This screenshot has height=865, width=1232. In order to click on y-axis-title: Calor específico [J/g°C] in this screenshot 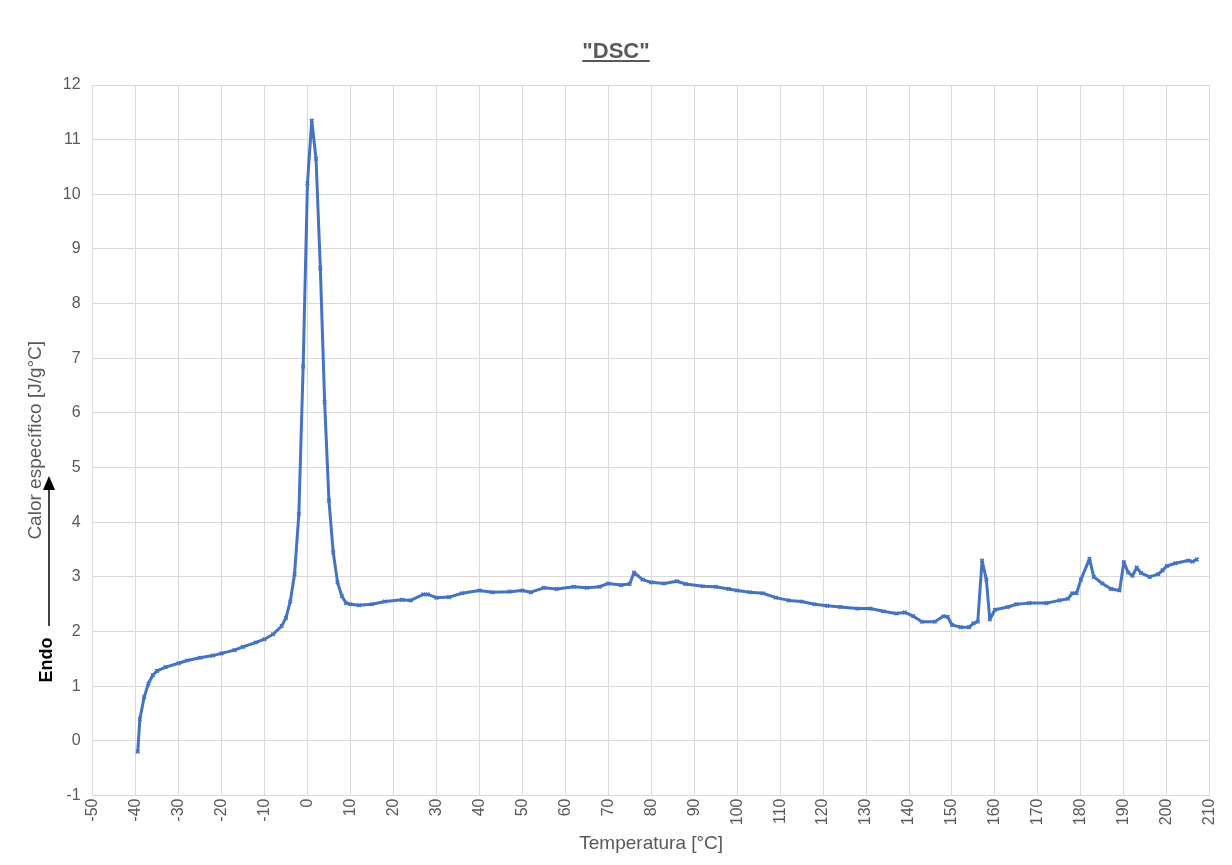, I will do `click(34, 440)`.